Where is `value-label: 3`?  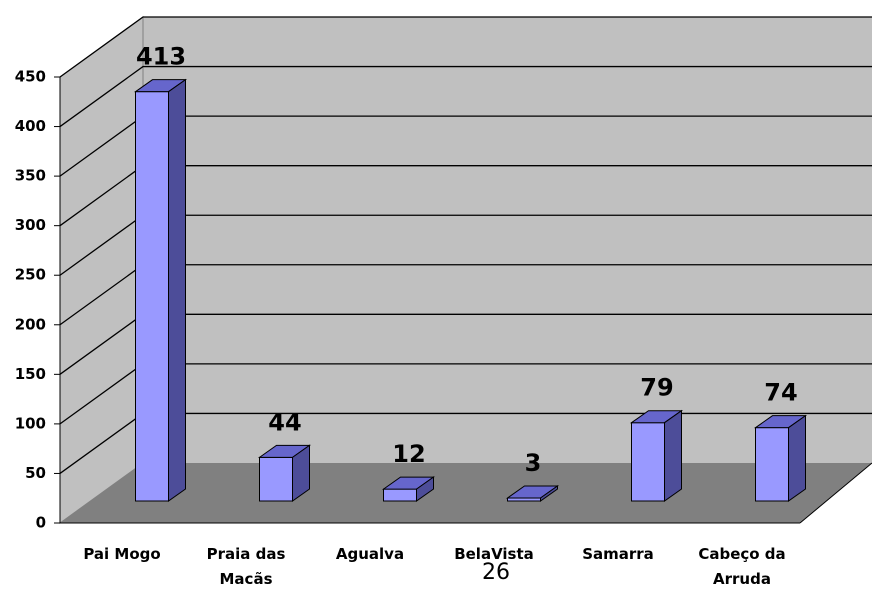
value-label: 3 is located at coordinates (533, 463).